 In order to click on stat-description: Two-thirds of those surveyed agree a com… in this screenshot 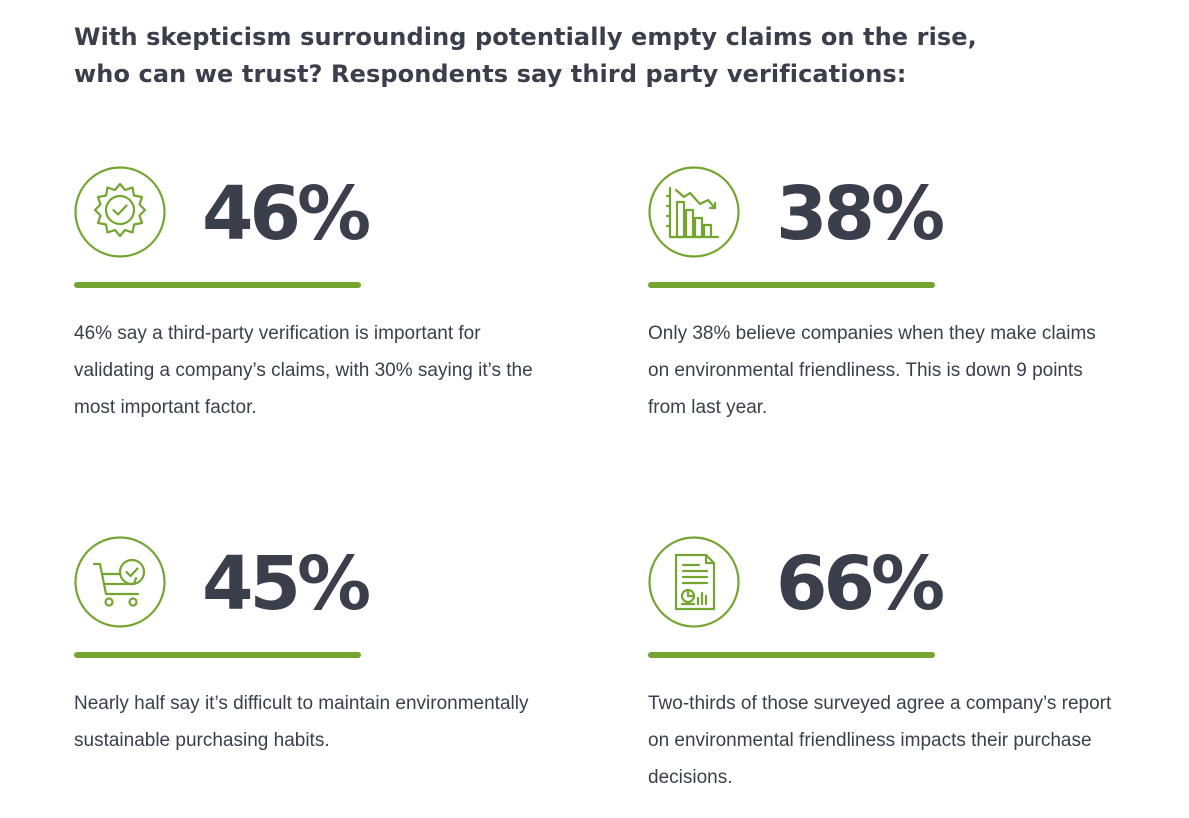, I will do `click(880, 740)`.